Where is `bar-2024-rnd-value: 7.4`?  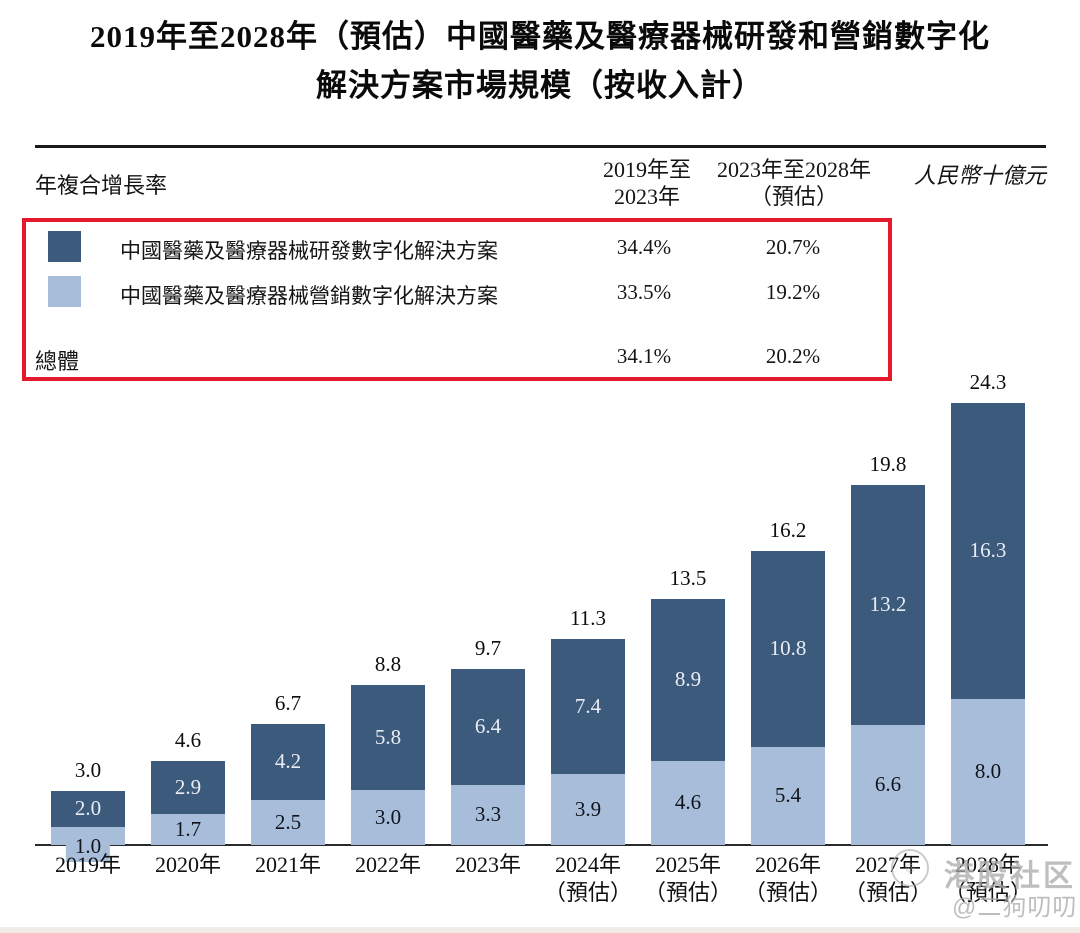 bar-2024-rnd-value: 7.4 is located at coordinates (588, 705).